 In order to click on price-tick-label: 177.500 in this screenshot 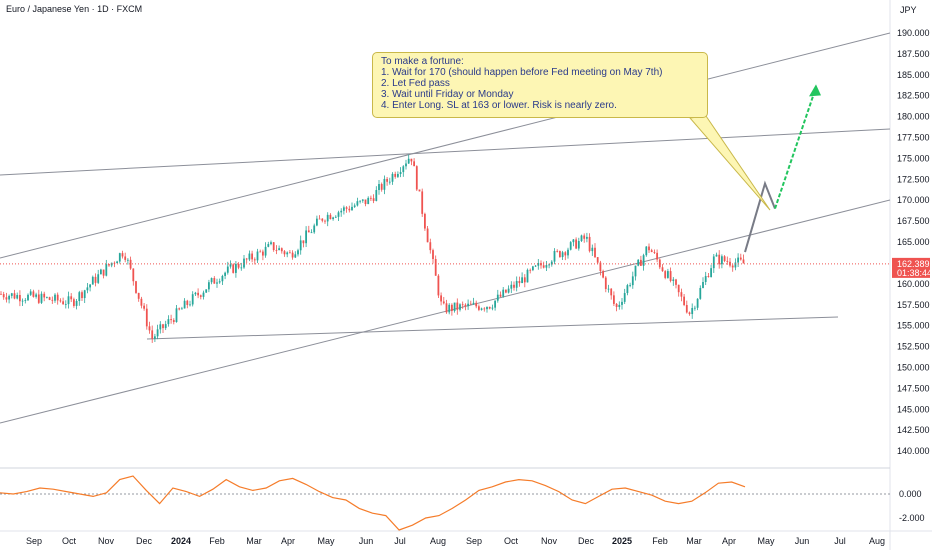, I will do `click(913, 138)`.